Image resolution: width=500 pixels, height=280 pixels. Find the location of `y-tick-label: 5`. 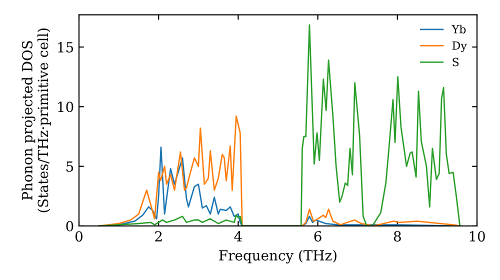

y-tick-label: 5 is located at coordinates (70, 166).